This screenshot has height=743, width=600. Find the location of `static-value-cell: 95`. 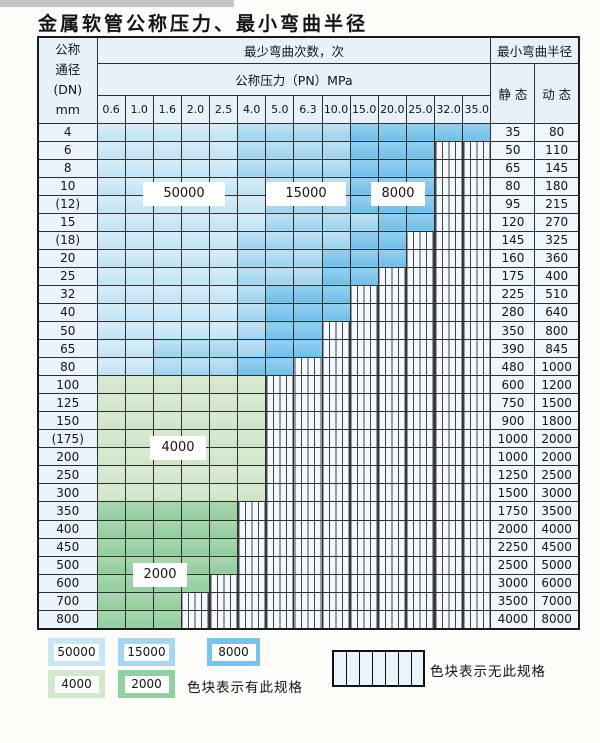

static-value-cell: 95 is located at coordinates (513, 204).